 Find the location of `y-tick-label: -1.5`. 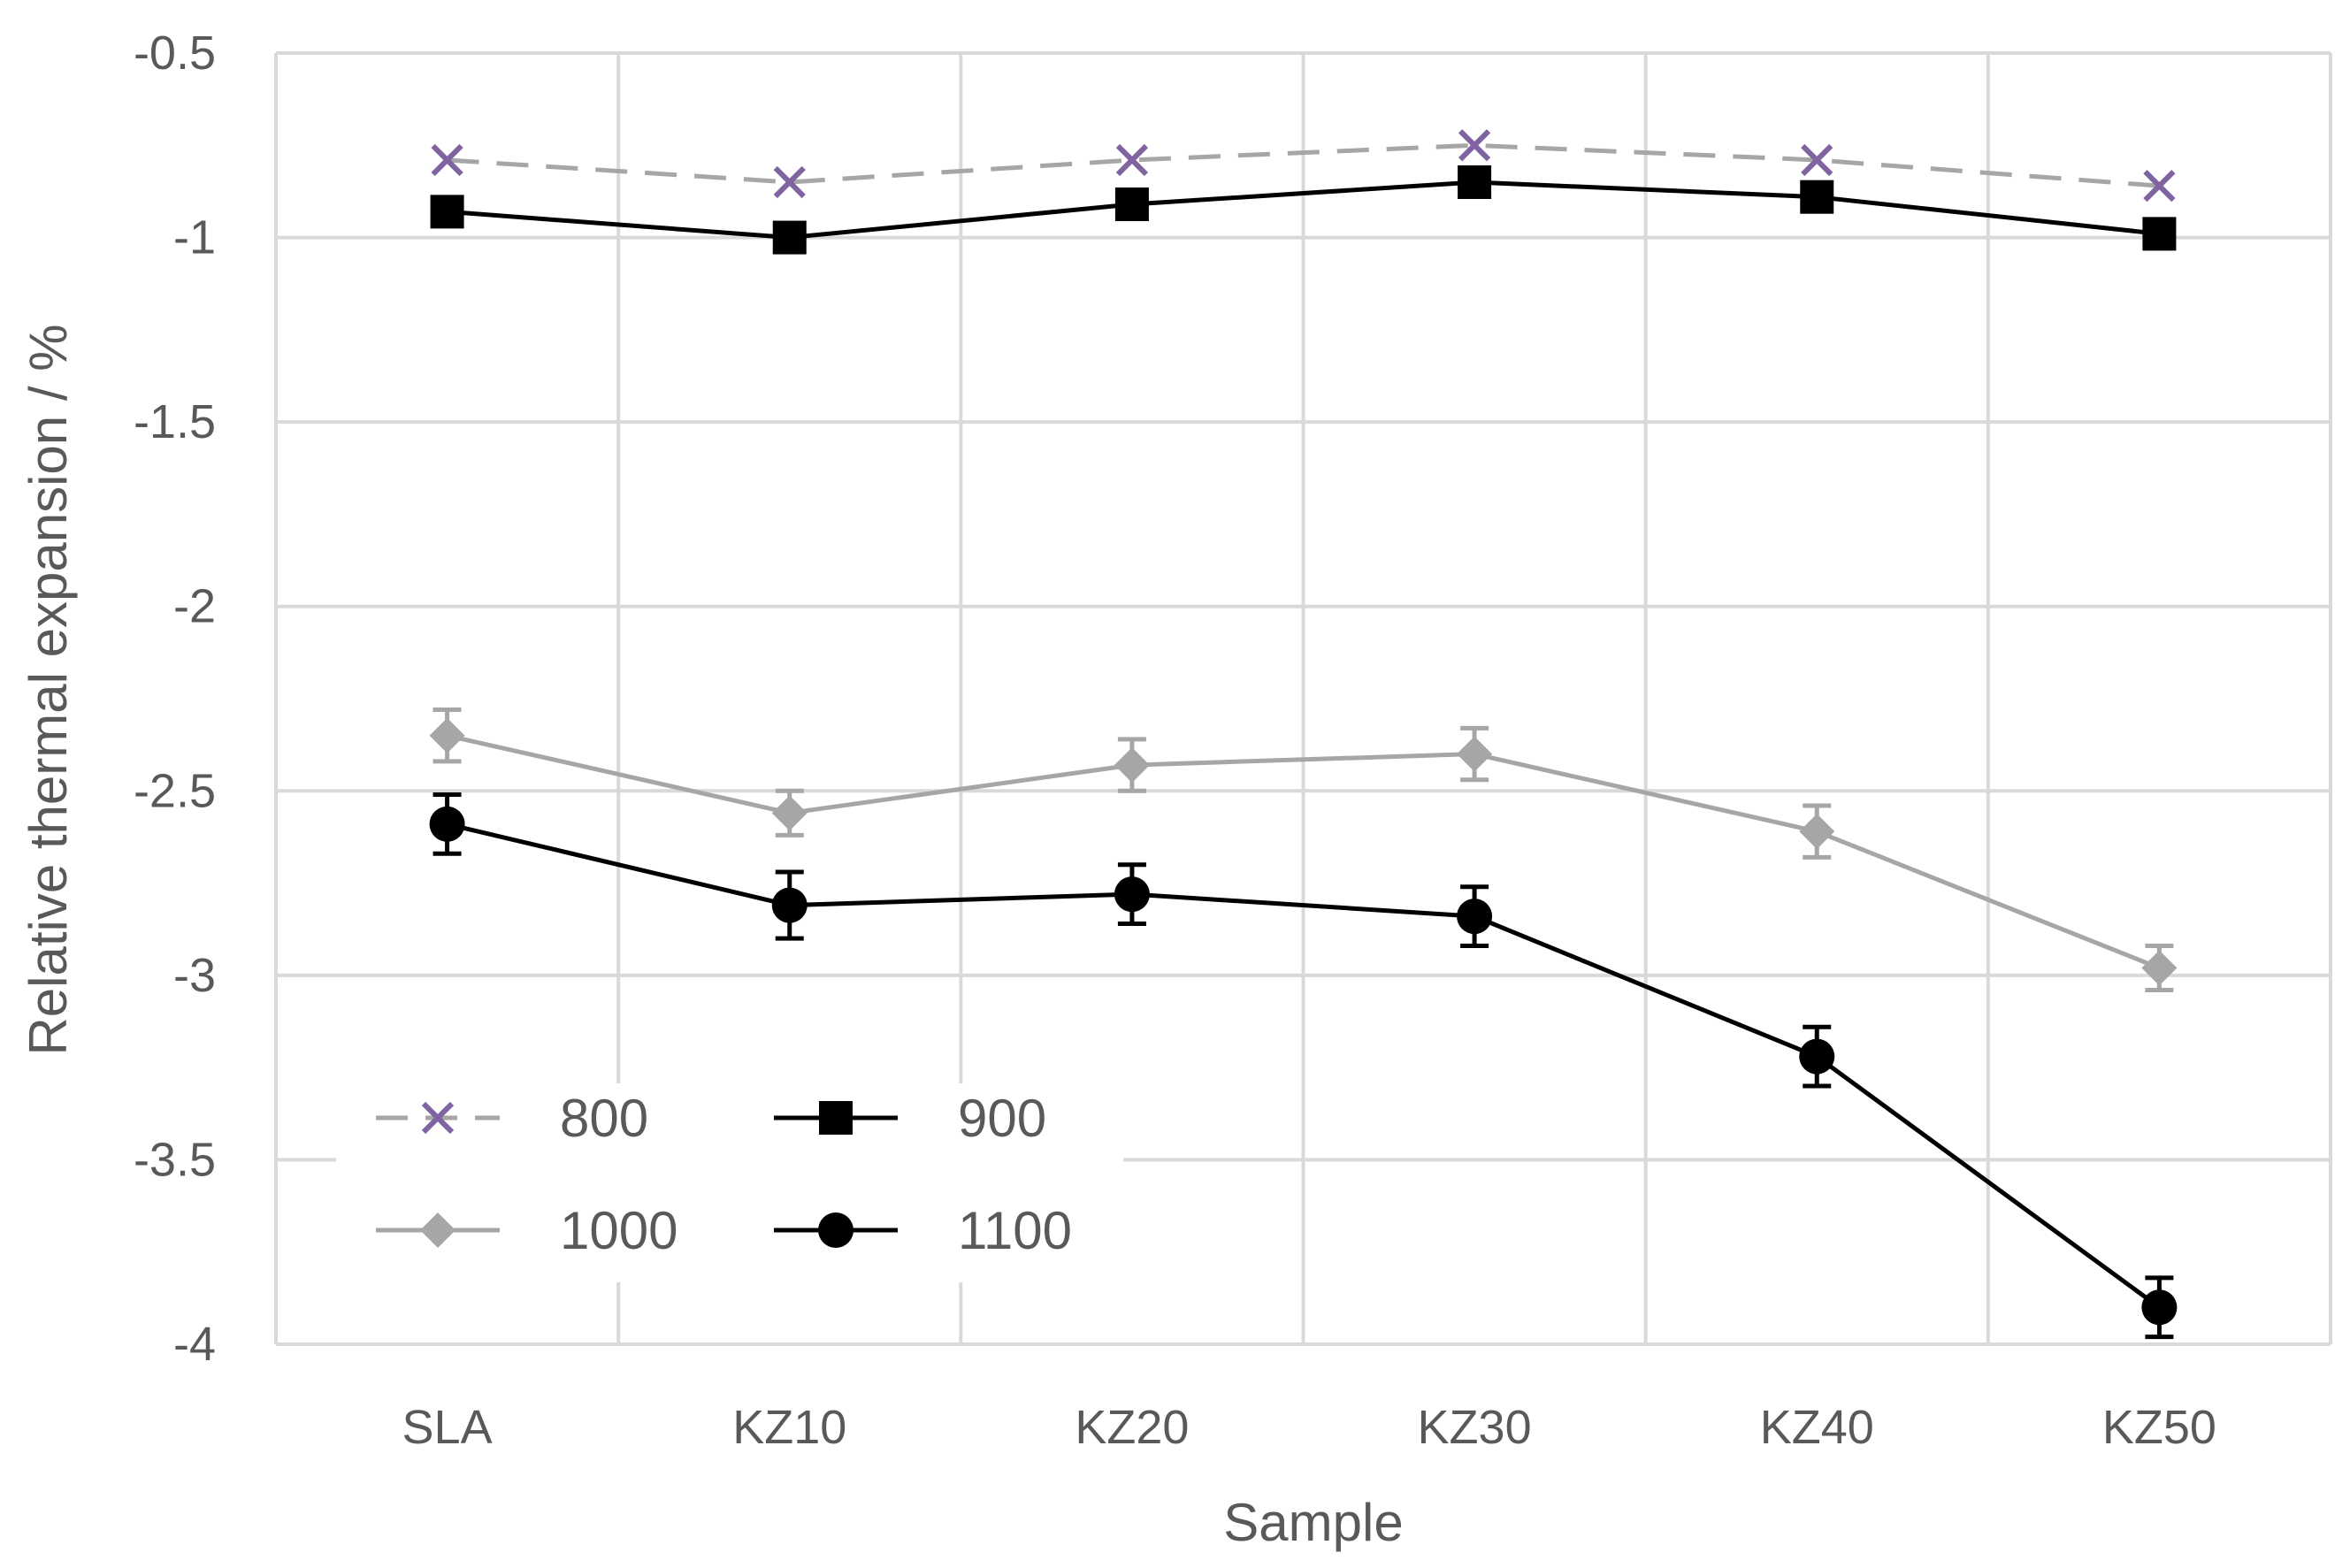

y-tick-label: -1.5 is located at coordinates (175, 421).